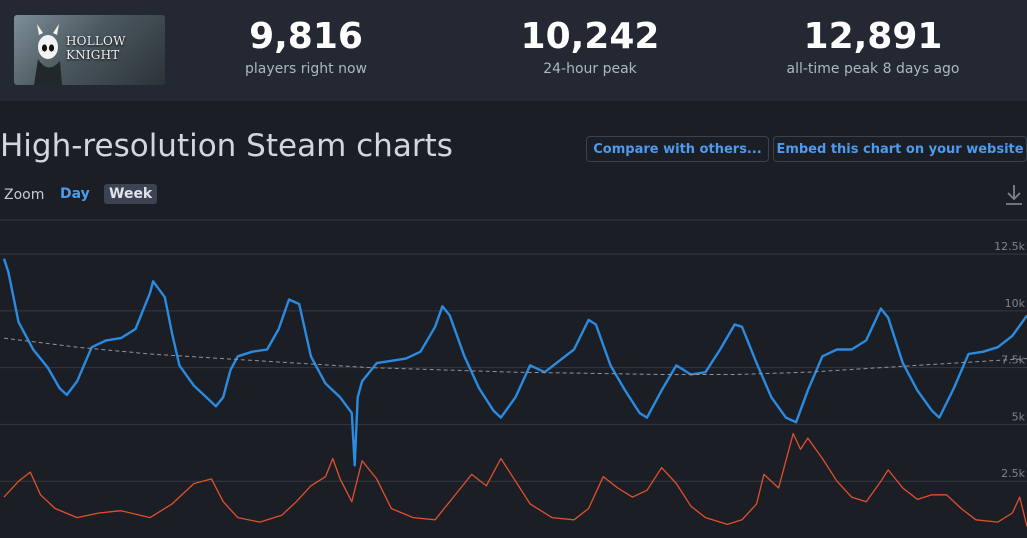 The width and height of the screenshot is (1027, 538). What do you see at coordinates (131, 194) in the screenshot?
I see `zoom-week-button: Week` at bounding box center [131, 194].